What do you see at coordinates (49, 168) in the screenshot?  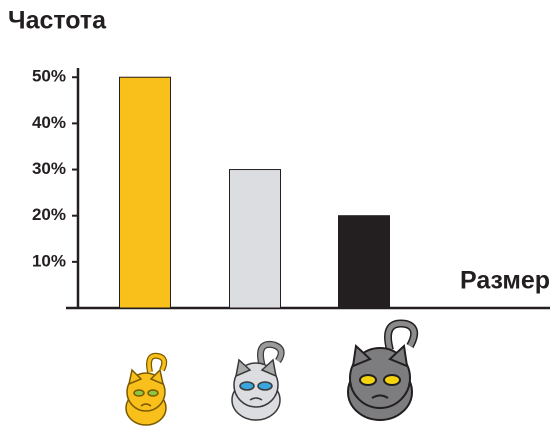 I see `y-tick-label: 30%` at bounding box center [49, 168].